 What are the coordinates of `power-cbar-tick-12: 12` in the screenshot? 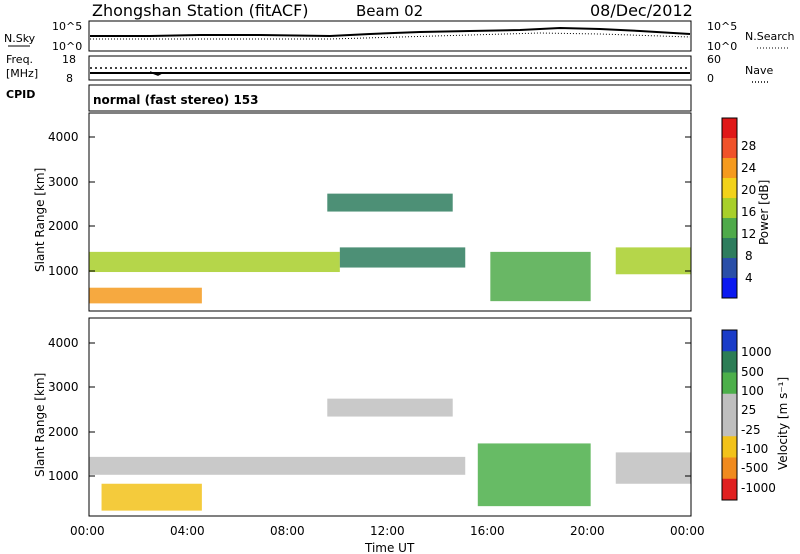 It's located at (748, 234).